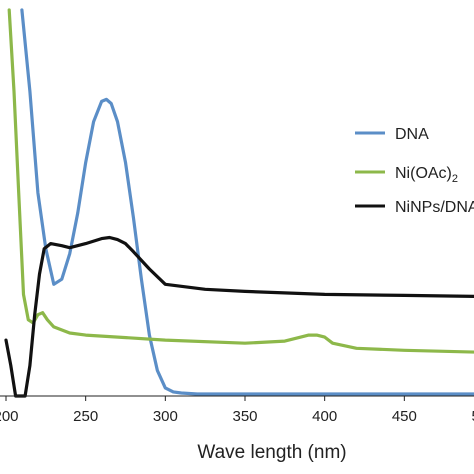 This screenshot has height=474, width=474. I want to click on x-tick-label-400: 400, so click(324, 416).